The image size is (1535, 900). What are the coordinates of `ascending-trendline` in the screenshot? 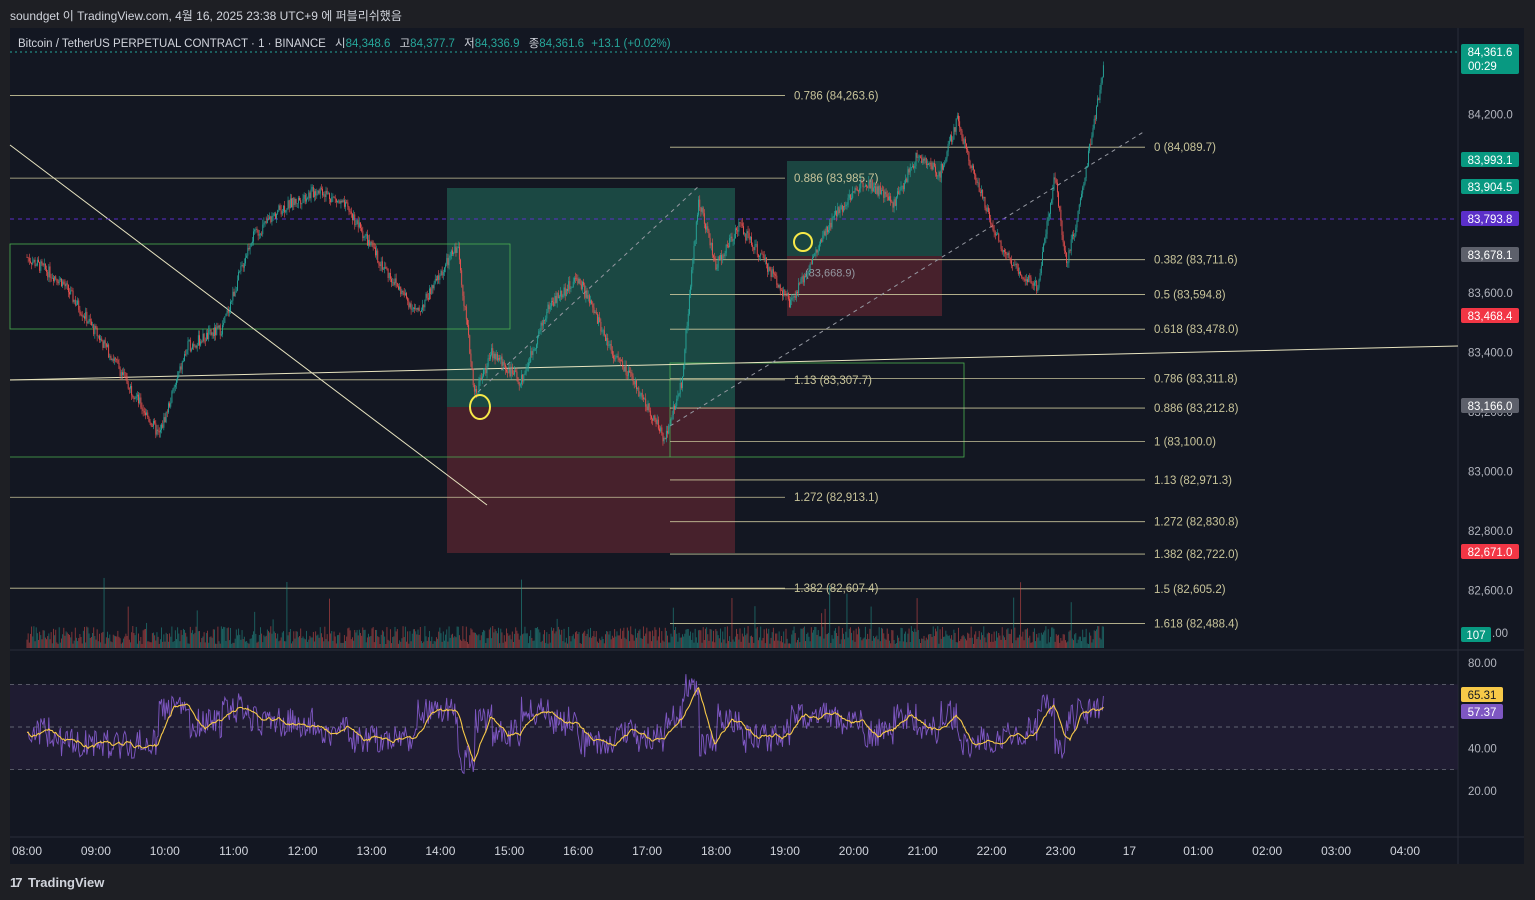 It's located at (734, 363).